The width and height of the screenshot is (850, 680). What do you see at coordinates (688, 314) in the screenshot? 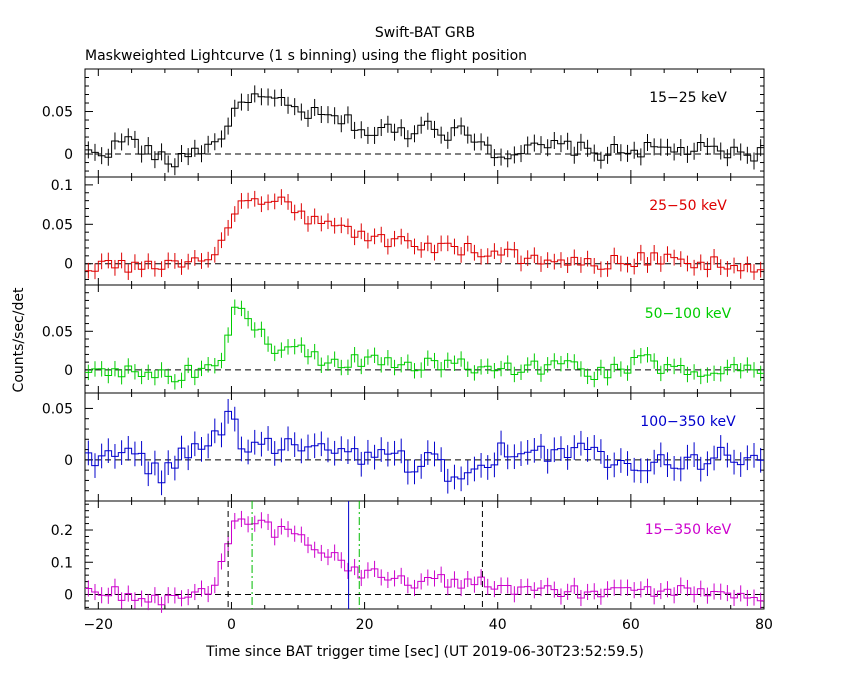
I see `band-label: 50−100 keV` at bounding box center [688, 314].